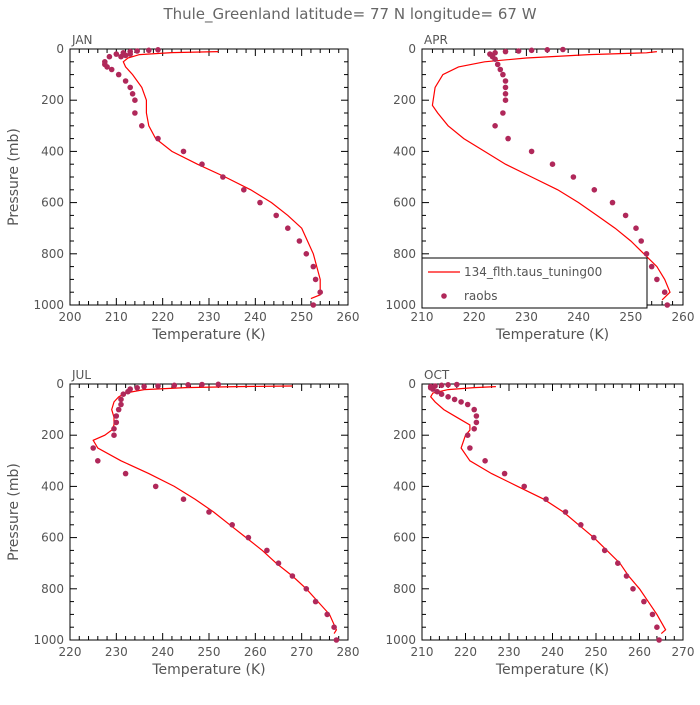 The width and height of the screenshot is (700, 705). Describe the element at coordinates (526, 317) in the screenshot. I see `x-tick-label-apr: 230` at that location.